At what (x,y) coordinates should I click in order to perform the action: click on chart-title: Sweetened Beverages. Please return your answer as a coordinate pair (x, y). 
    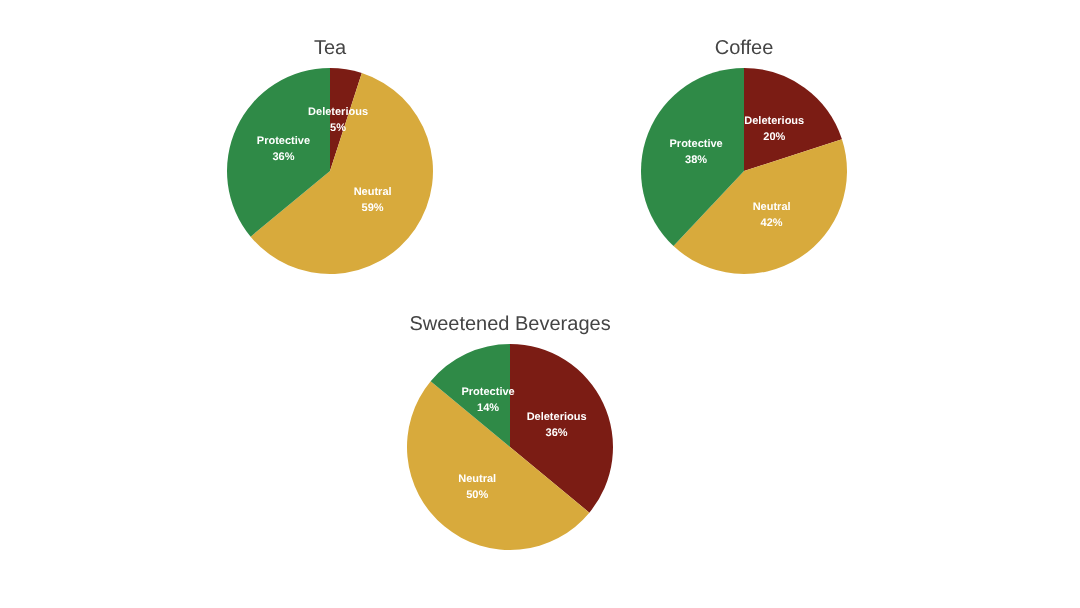
    Looking at the image, I should click on (510, 324).